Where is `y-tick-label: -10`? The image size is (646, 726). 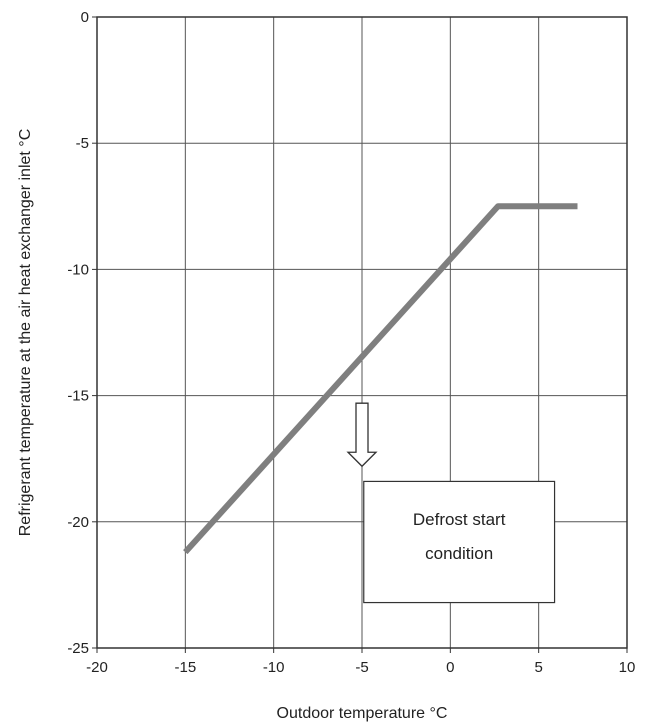 y-tick-label: -10 is located at coordinates (78, 269).